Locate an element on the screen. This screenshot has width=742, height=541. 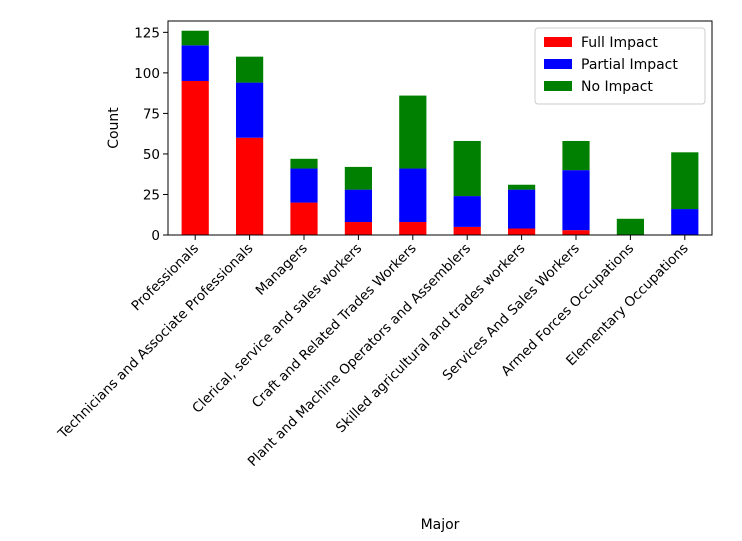
y-tick-label: 100 is located at coordinates (147, 74).